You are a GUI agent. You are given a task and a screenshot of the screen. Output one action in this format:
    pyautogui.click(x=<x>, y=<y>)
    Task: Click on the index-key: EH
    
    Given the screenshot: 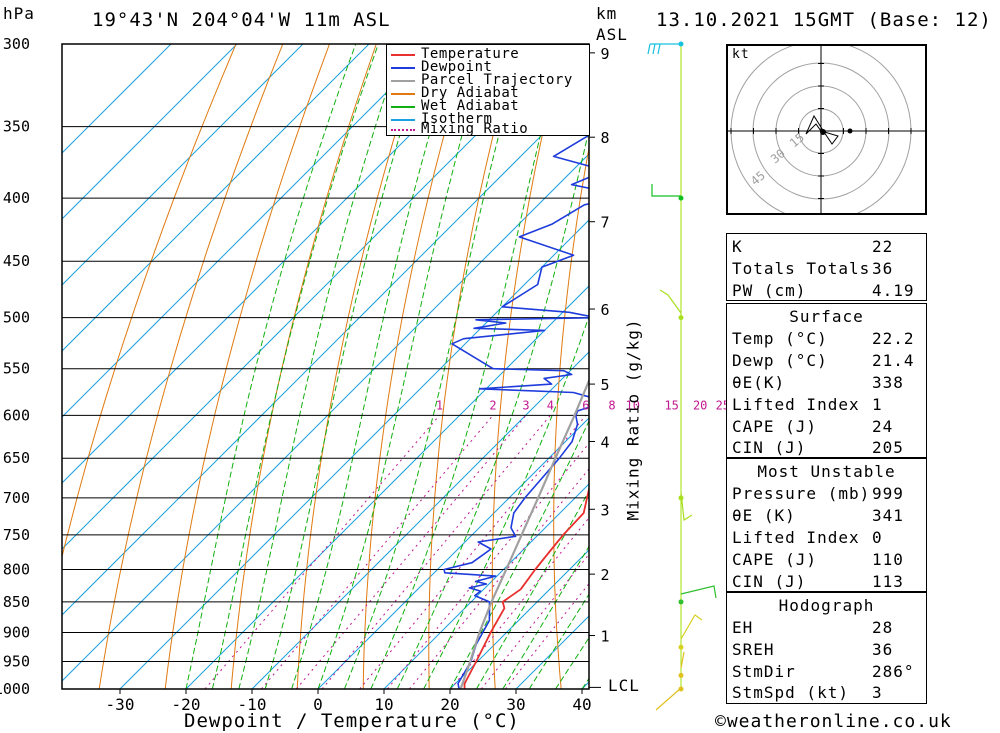 What is the action you would take?
    pyautogui.click(x=743, y=627)
    